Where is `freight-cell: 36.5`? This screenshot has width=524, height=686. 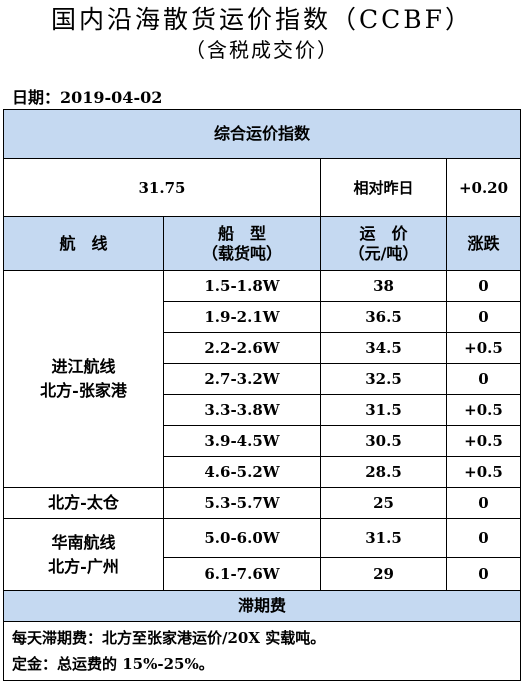
freight-cell: 36.5 is located at coordinates (383, 317).